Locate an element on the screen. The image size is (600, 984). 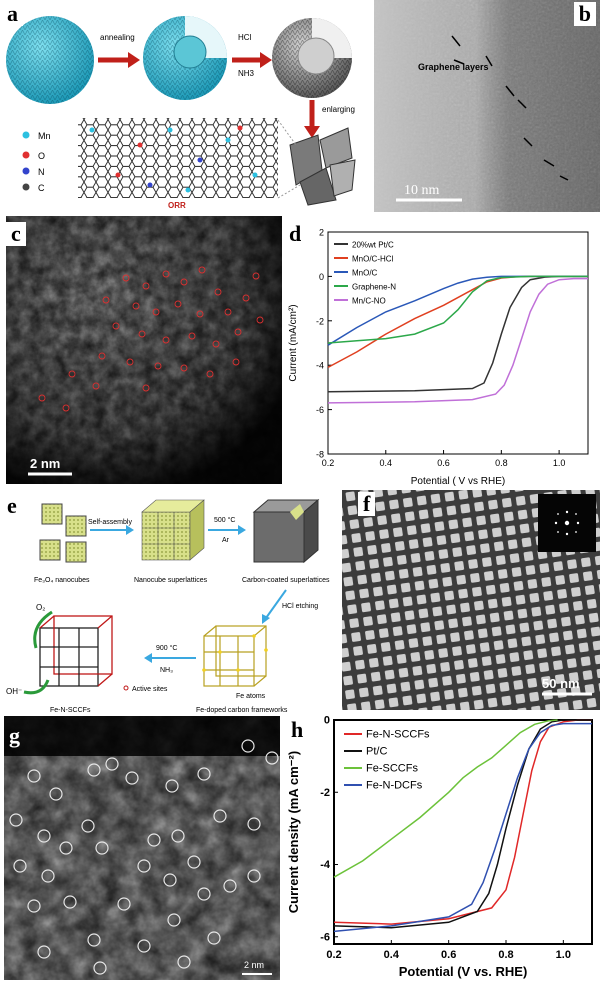
single-atom-circles is located at coordinates (144, 857).